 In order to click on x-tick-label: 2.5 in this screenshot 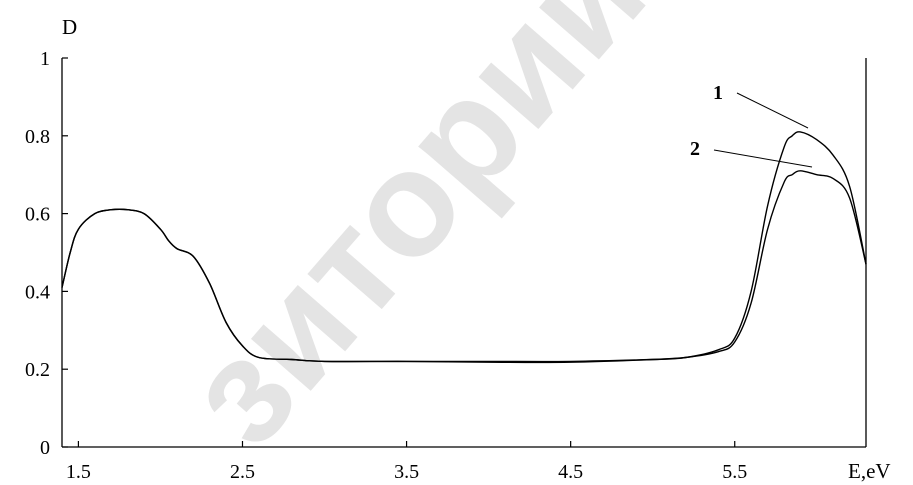, I will do `click(242, 472)`.